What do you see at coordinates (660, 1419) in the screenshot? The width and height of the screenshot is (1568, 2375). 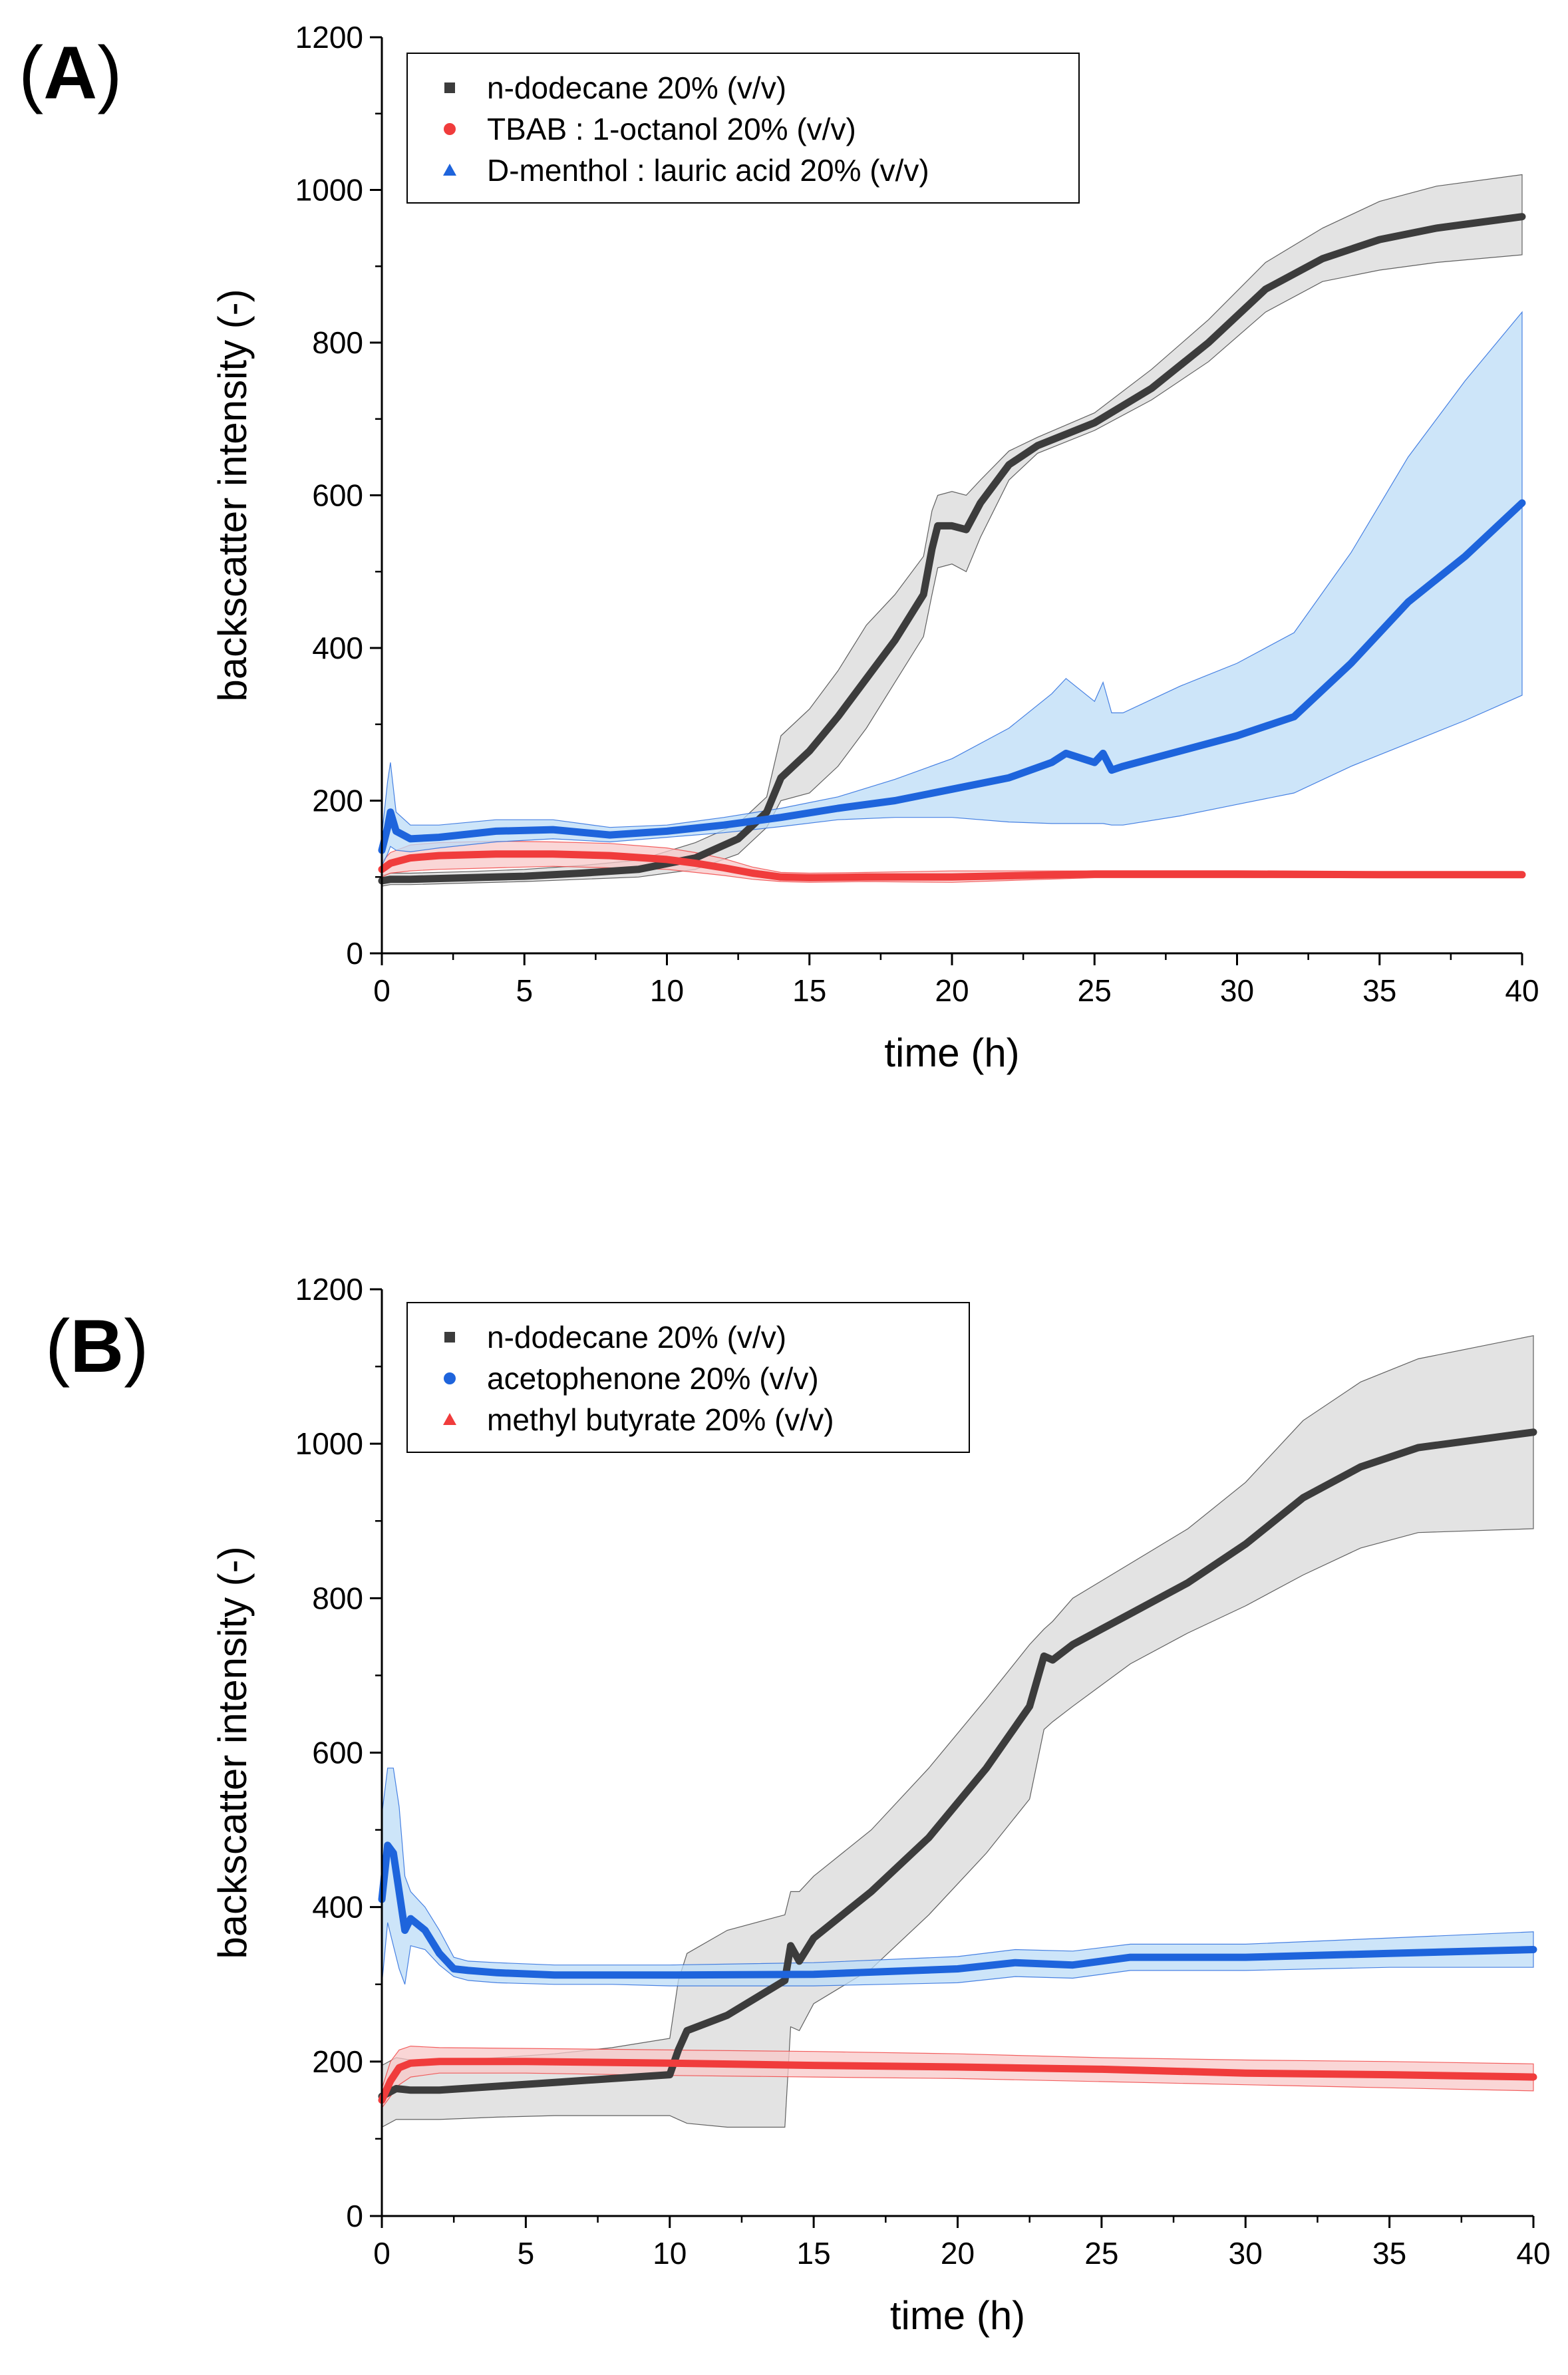 I see `legend-label-3: methyl butyrate 20% (v/v)` at bounding box center [660, 1419].